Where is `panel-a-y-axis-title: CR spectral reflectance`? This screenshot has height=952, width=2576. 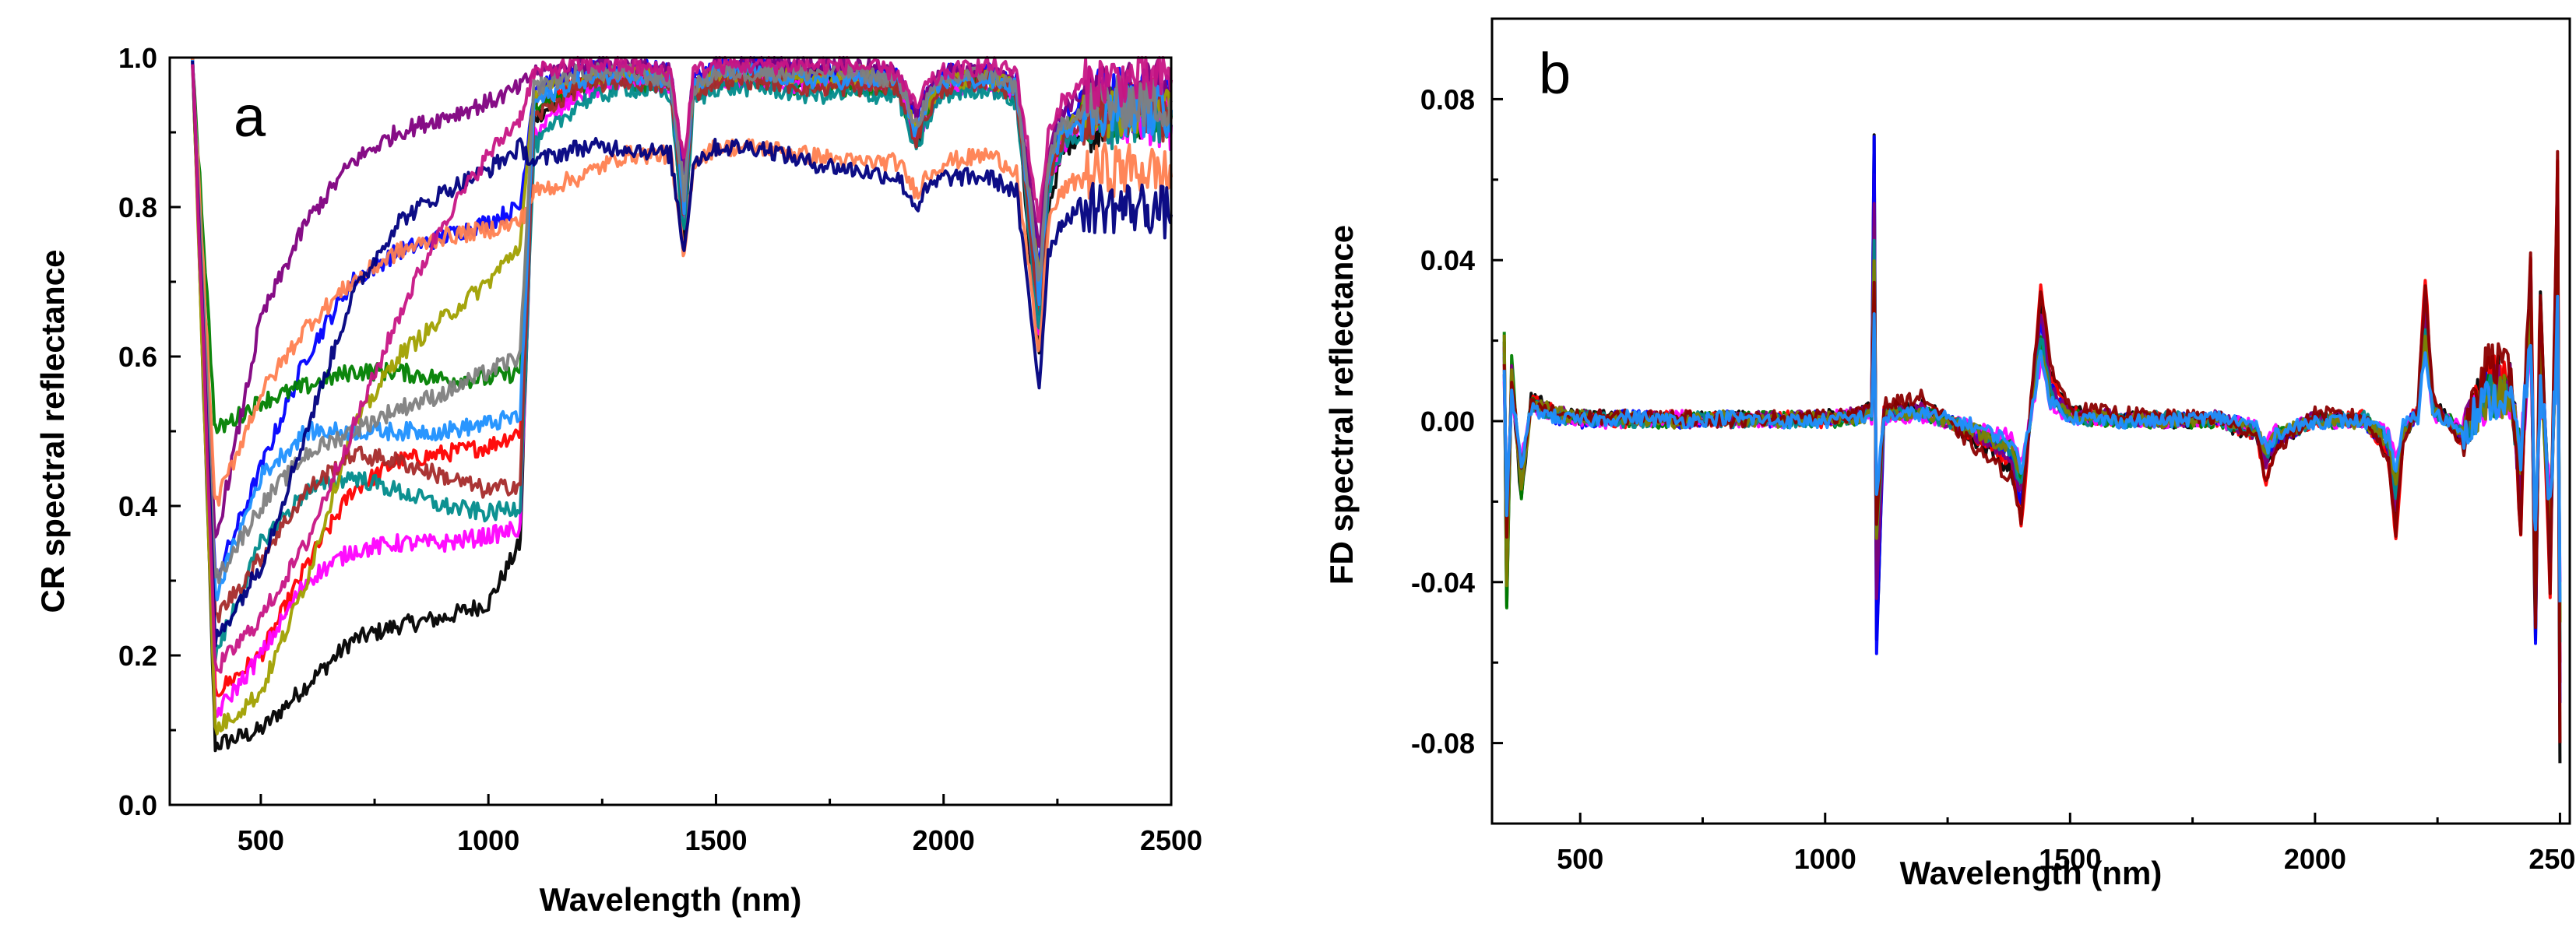 panel-a-y-axis-title: CR spectral reflectance is located at coordinates (52, 432).